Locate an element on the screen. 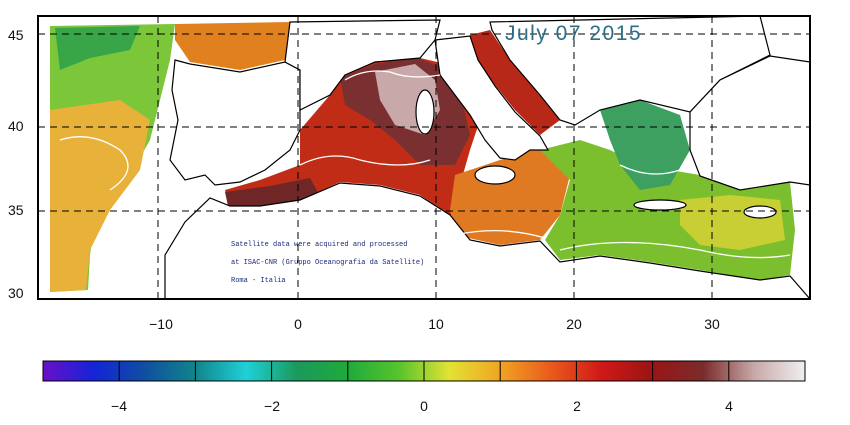  france-land is located at coordinates (362, 65).